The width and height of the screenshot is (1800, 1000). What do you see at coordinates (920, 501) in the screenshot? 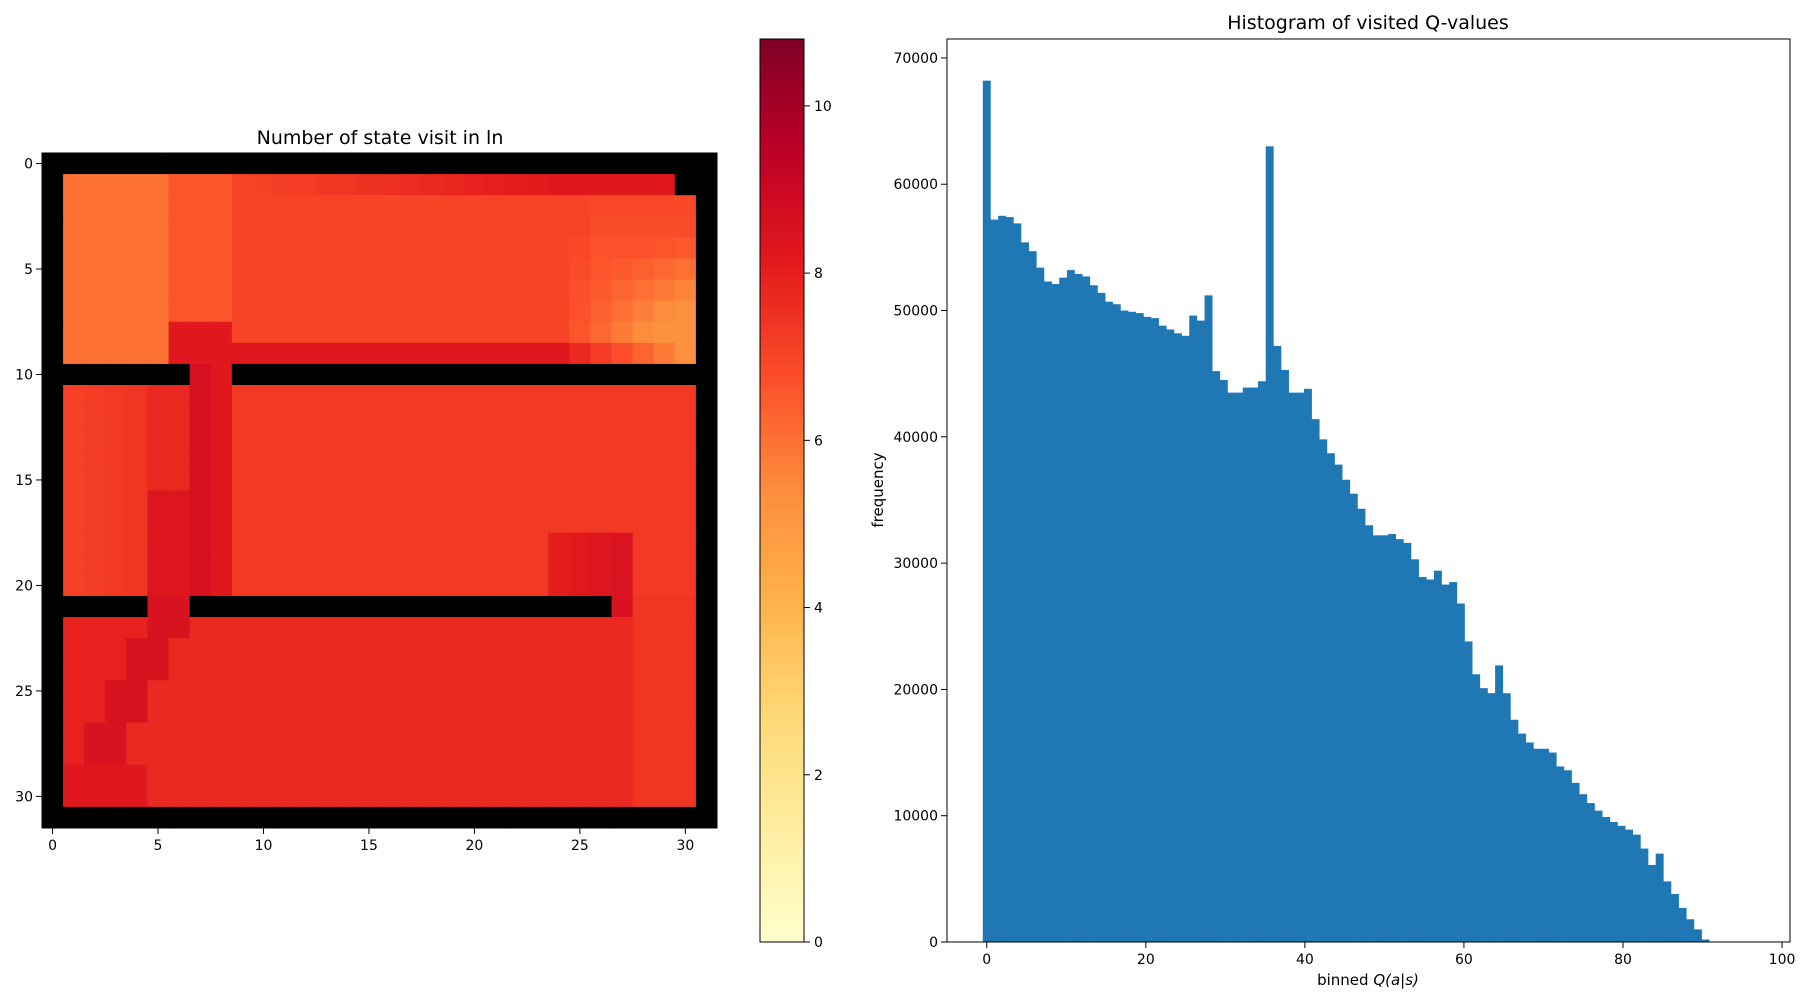
I see `histogram-y-ticks: 0 10000 20000 30000 40000 50000 60000 70000` at bounding box center [920, 501].